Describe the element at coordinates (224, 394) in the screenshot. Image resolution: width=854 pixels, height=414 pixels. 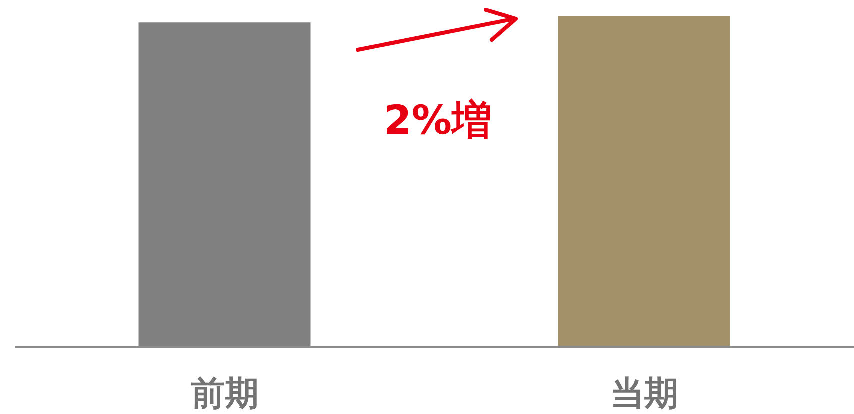
I see `x-tick-label: 前期` at that location.